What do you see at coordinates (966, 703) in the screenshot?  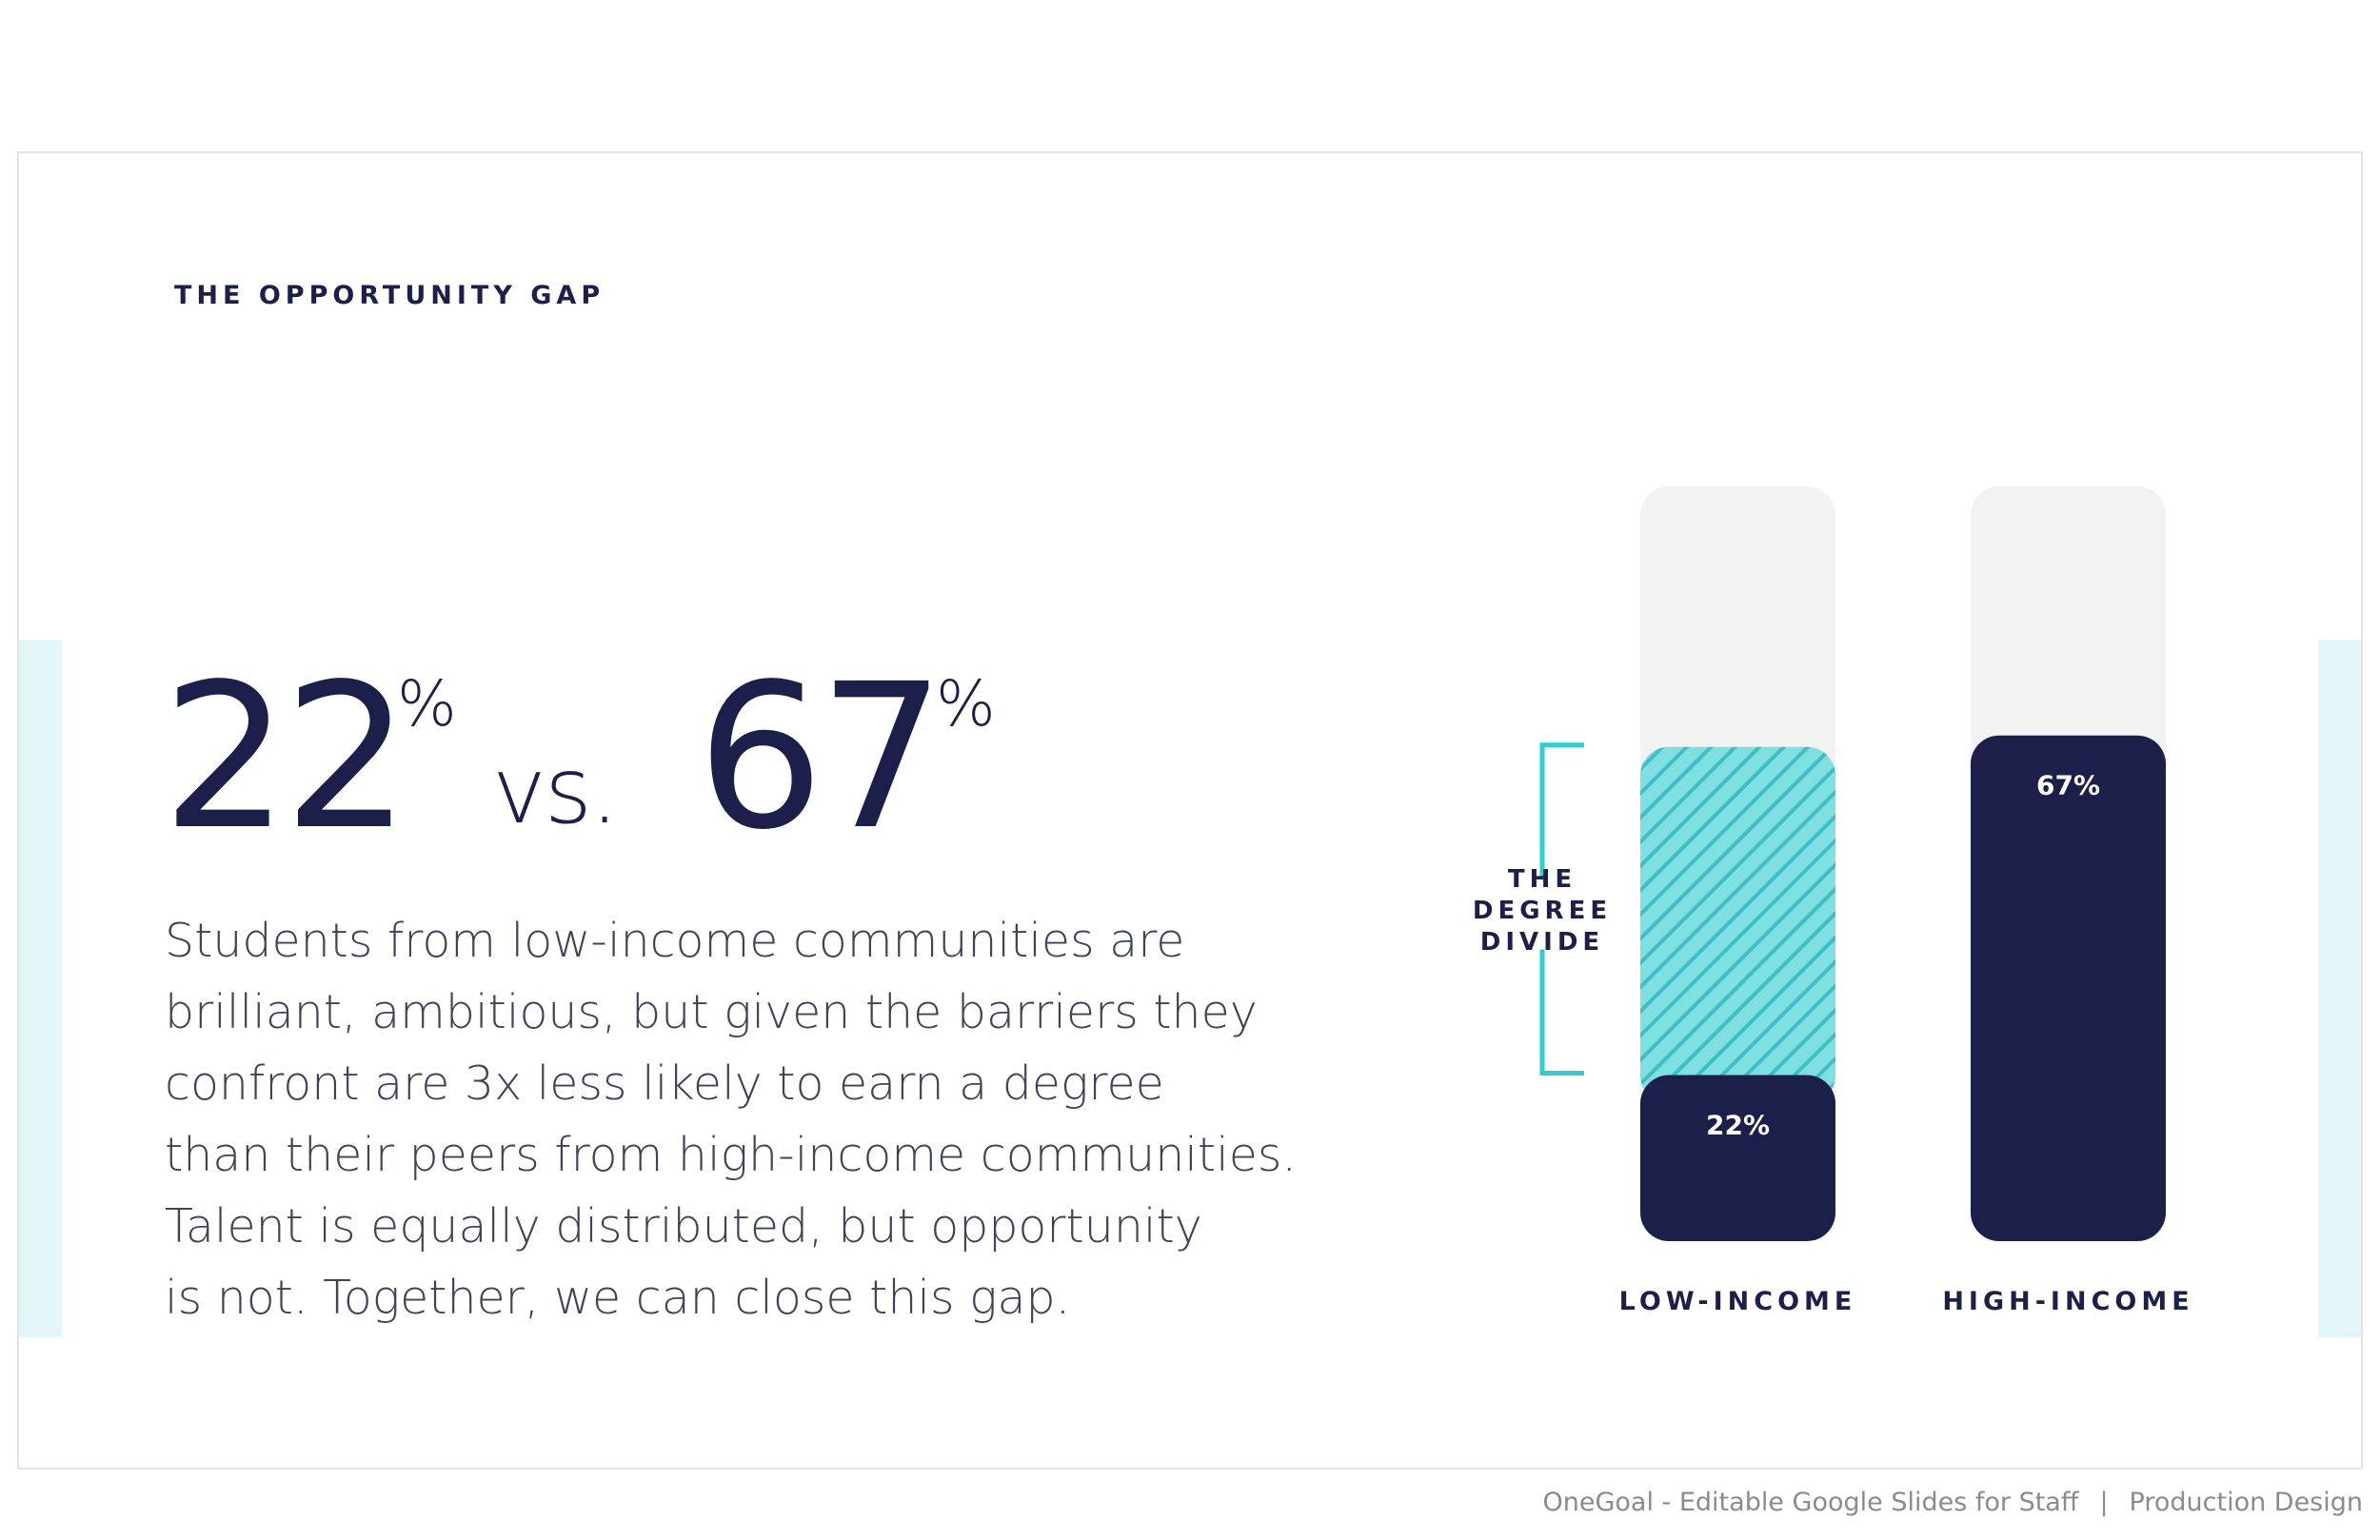 I see `stat-high-unit: %` at bounding box center [966, 703].